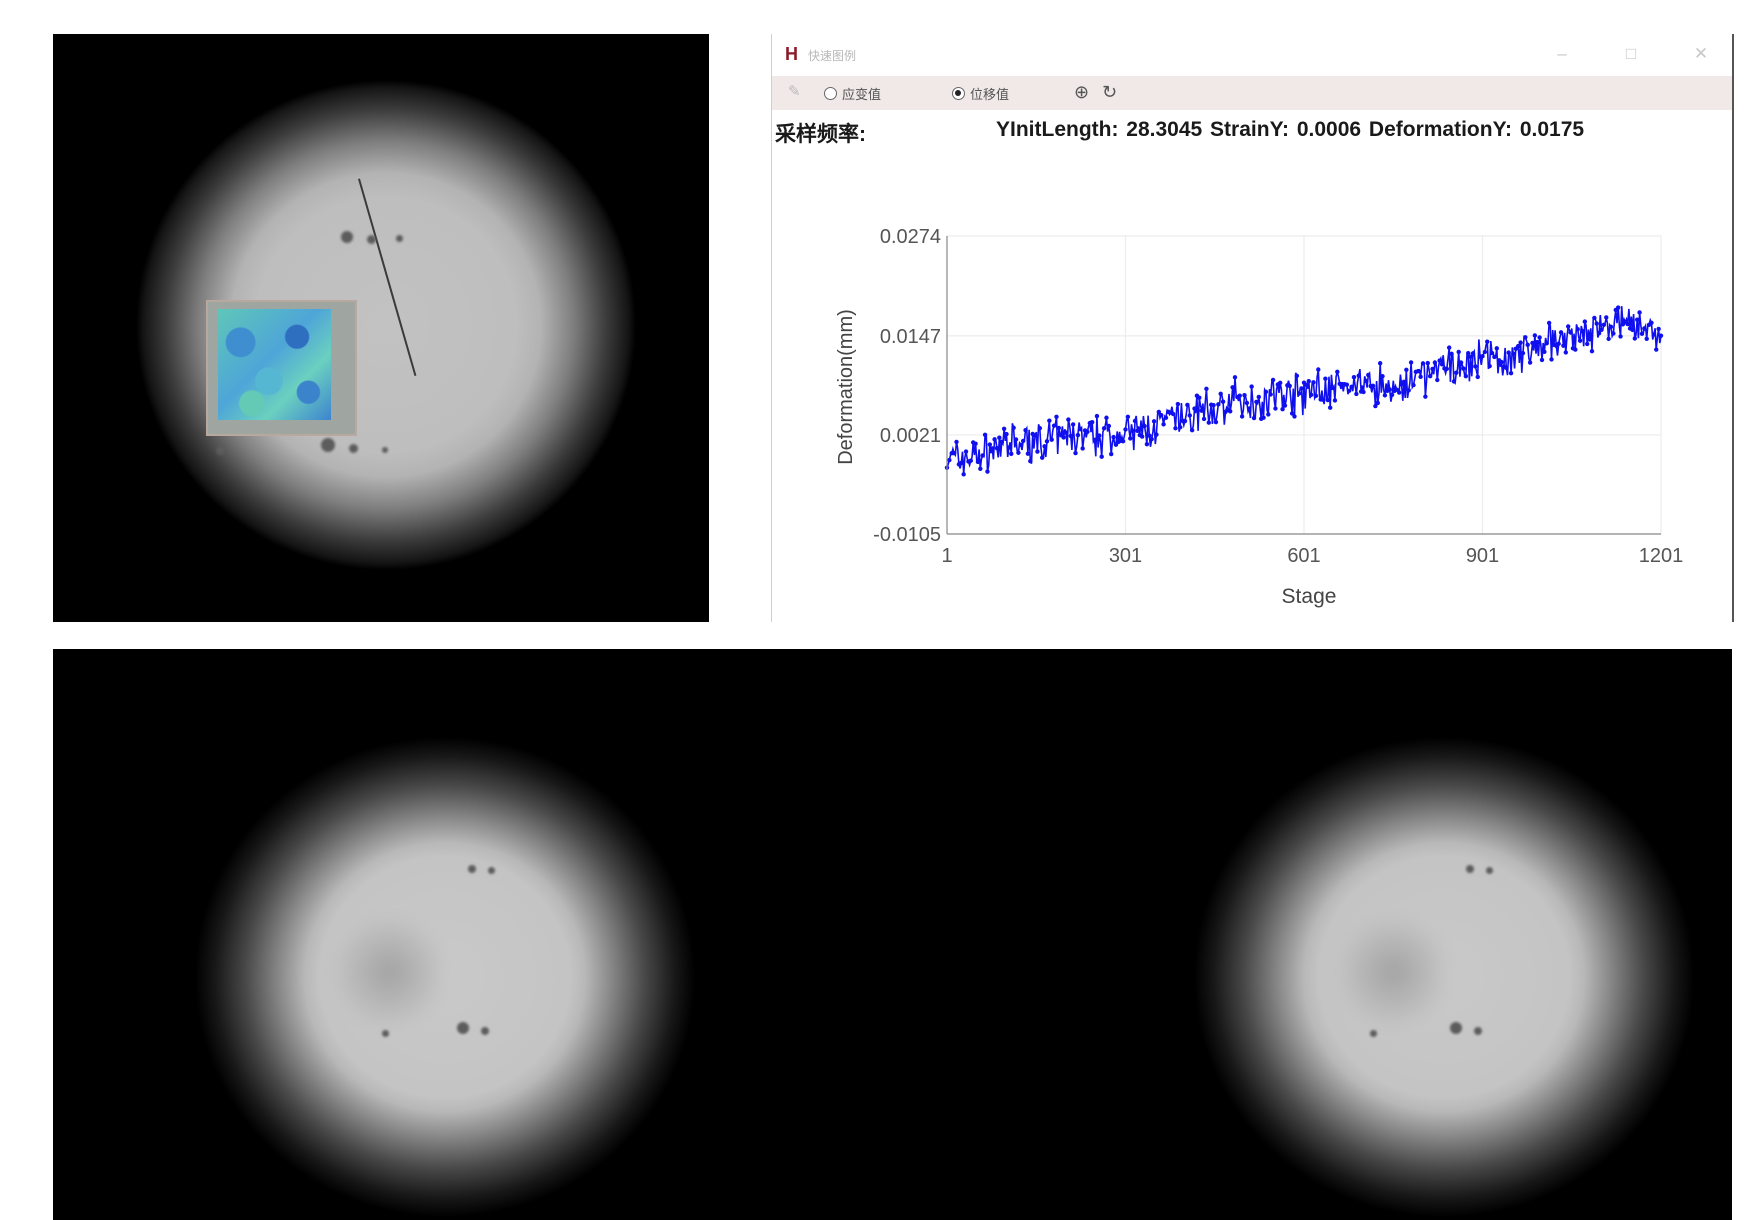 The image size is (1748, 1220). I want to click on app-logo-icon: H, so click(791, 54).